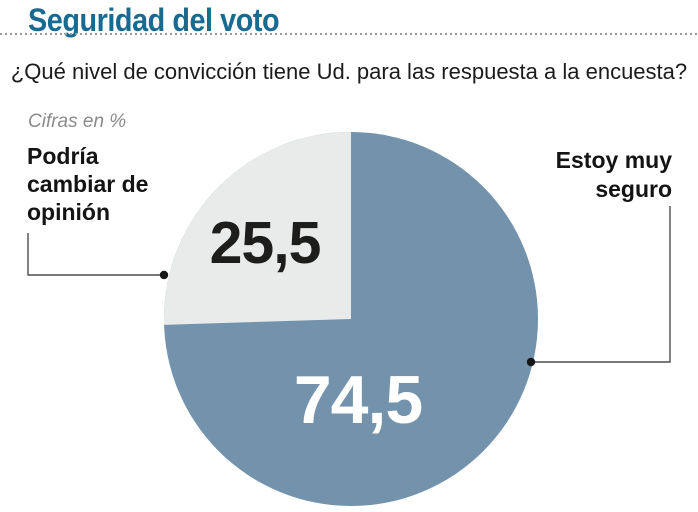 This screenshot has width=698, height=512. Describe the element at coordinates (88, 184) in the screenshot. I see `callout-label-podria-cambiar: Podría cambiar de opinión` at that location.